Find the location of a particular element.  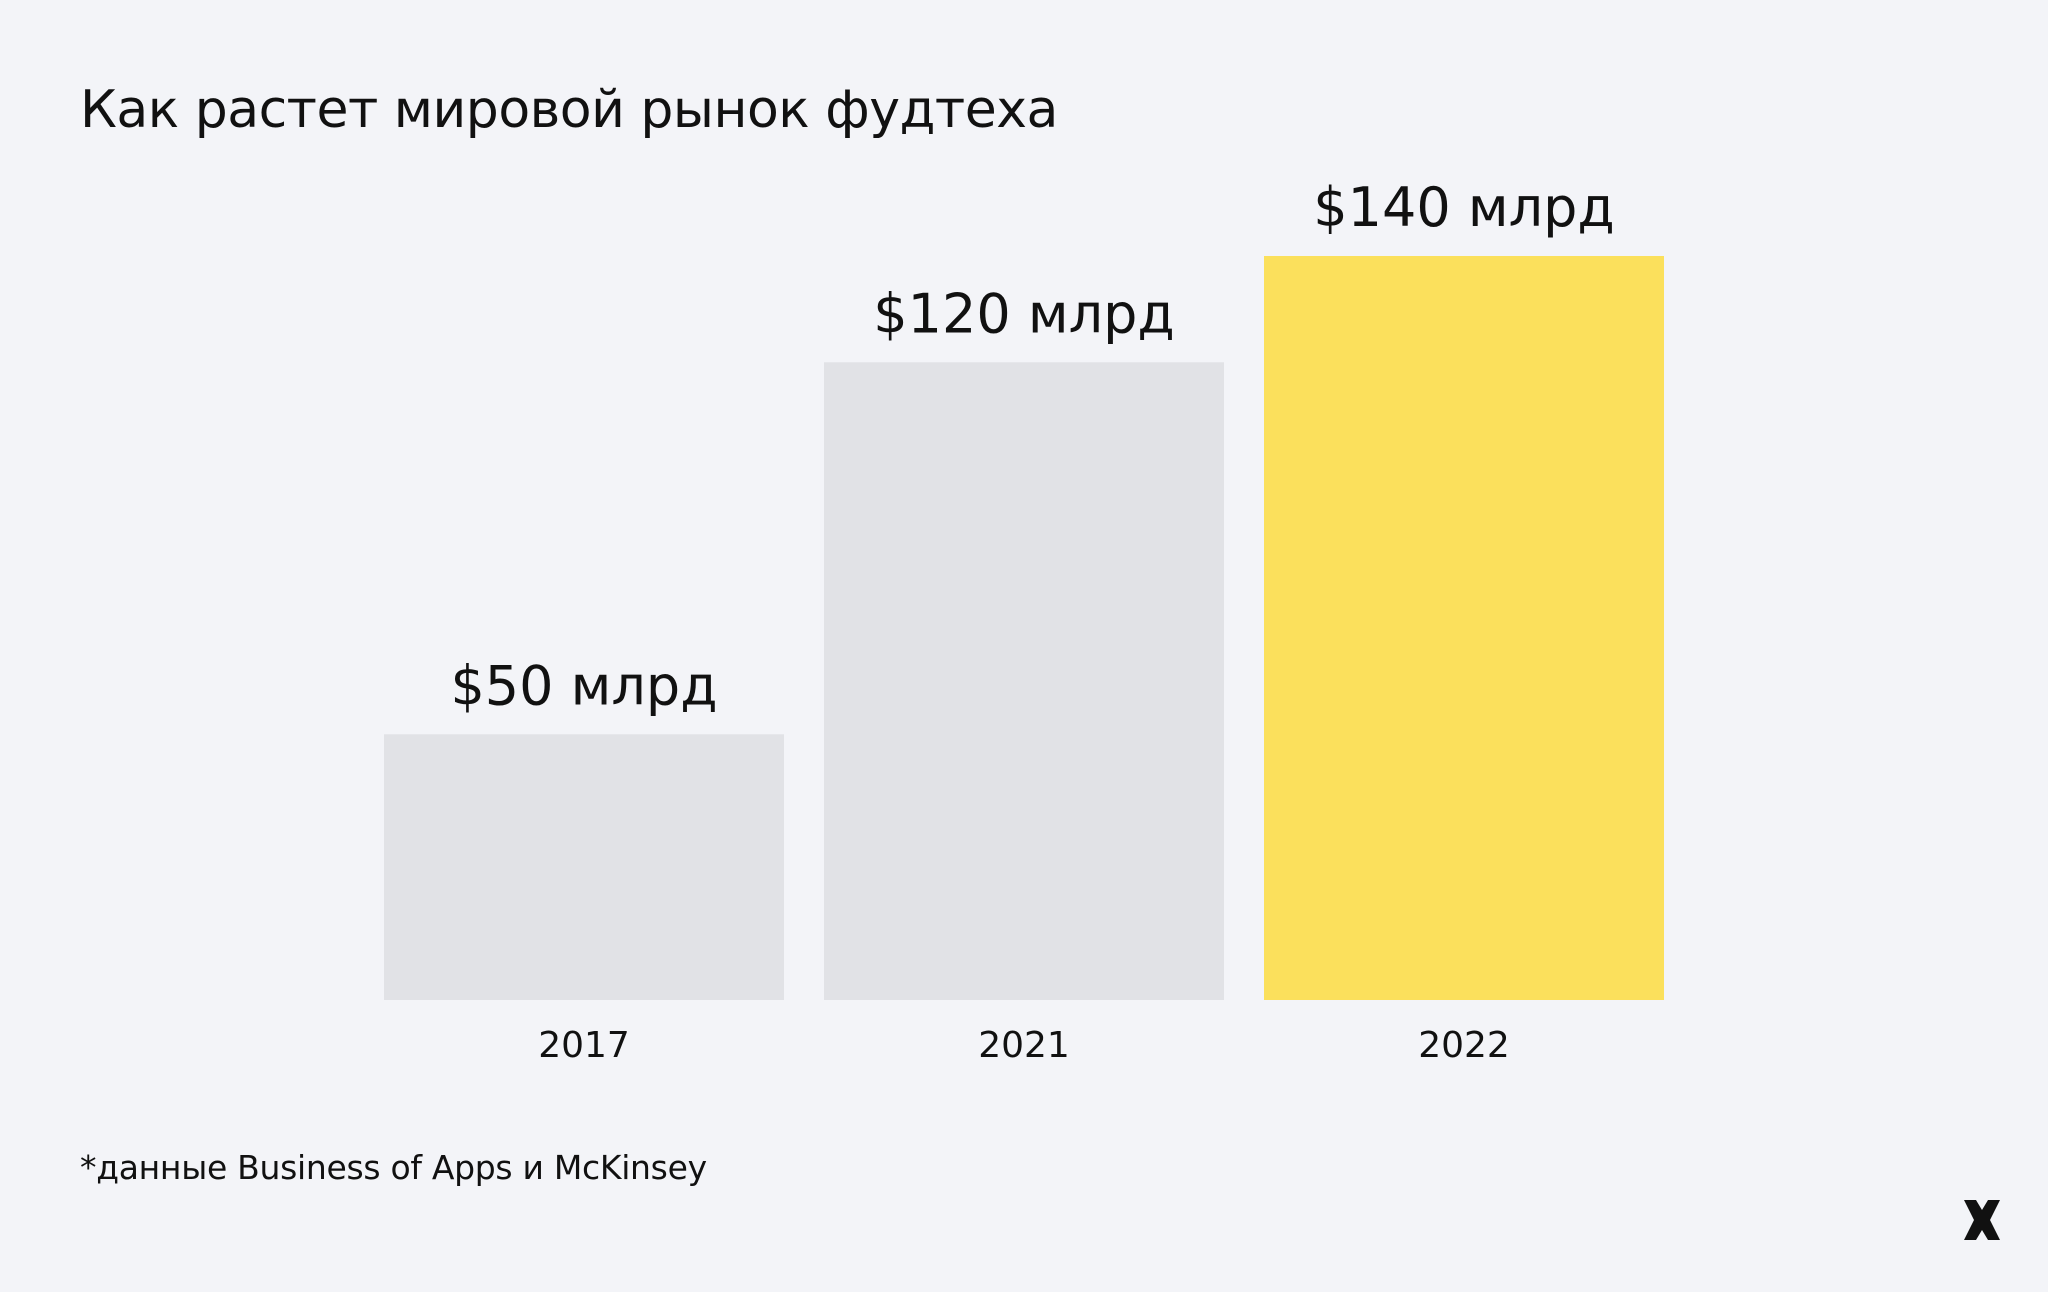

value-label-2021: $120 млрд is located at coordinates (1023, 313).